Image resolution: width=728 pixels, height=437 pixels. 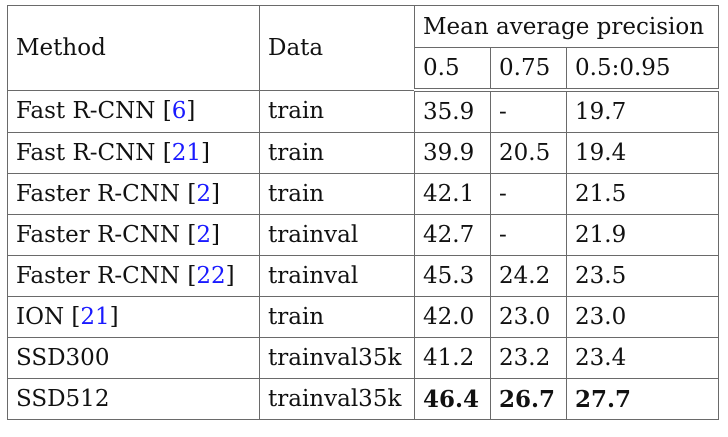 I want to click on table-row: Fast R-CNN [6] train 35.9-19.7, so click(x=363, y=111).